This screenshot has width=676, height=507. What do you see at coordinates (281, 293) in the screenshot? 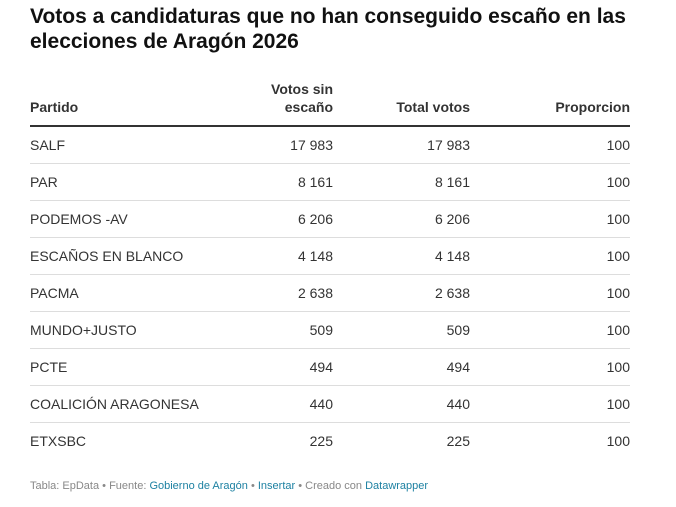
I see `cell-votos-sin-escano: 2 638` at bounding box center [281, 293].